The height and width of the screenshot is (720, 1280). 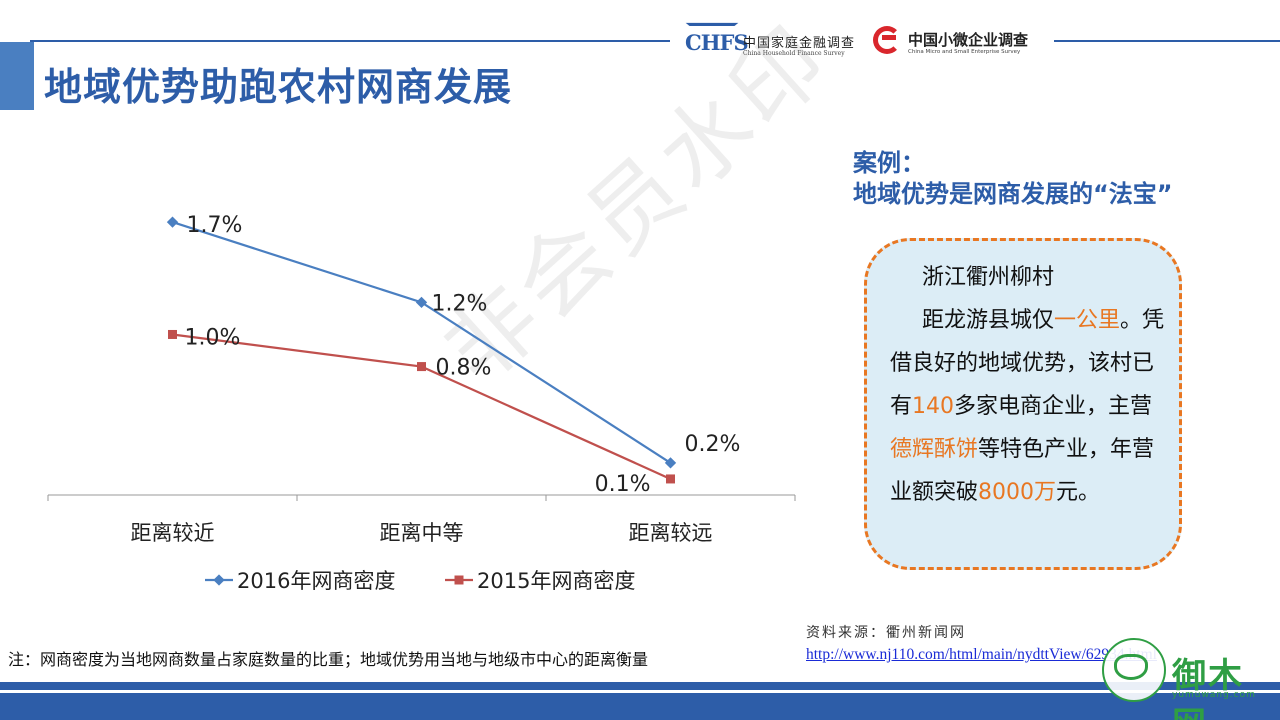 What do you see at coordinates (1017, 492) in the screenshot?
I see `case-highlight-revenue: 8000万` at bounding box center [1017, 492].